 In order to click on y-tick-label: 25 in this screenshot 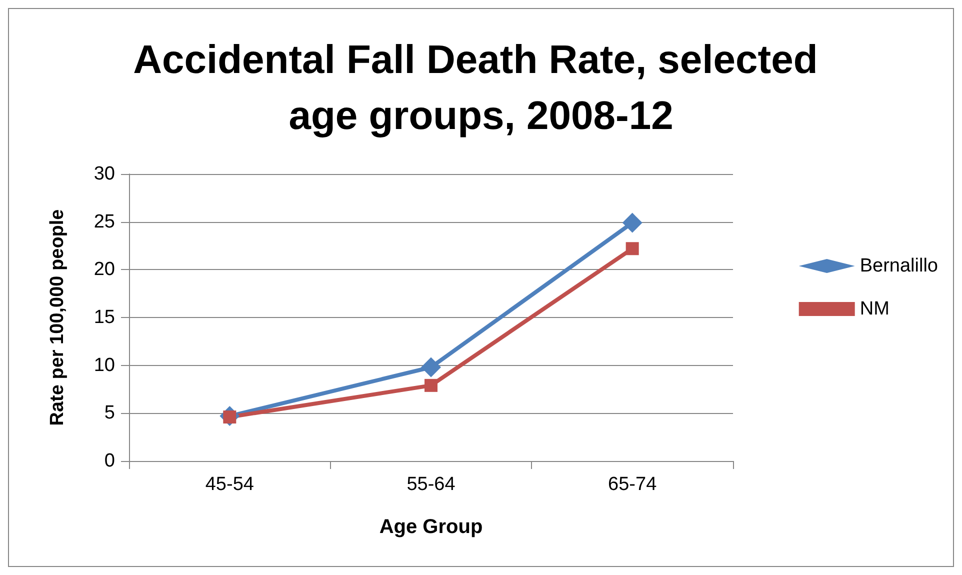, I will do `click(104, 221)`.